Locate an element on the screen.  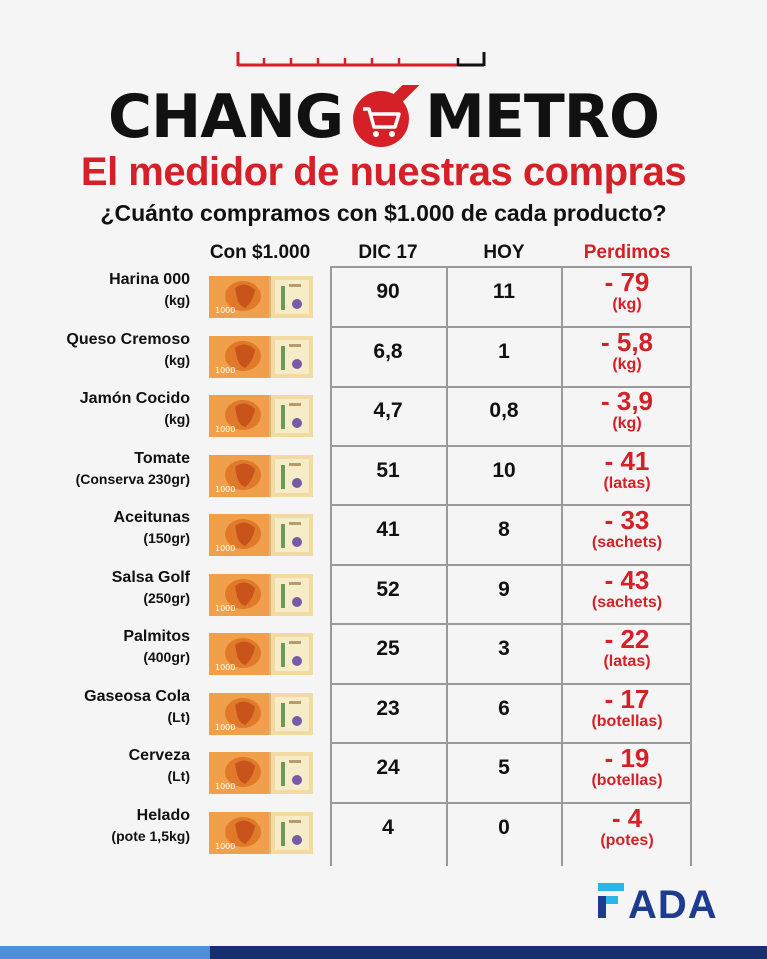
value-hoy: 3 is located at coordinates (504, 648).